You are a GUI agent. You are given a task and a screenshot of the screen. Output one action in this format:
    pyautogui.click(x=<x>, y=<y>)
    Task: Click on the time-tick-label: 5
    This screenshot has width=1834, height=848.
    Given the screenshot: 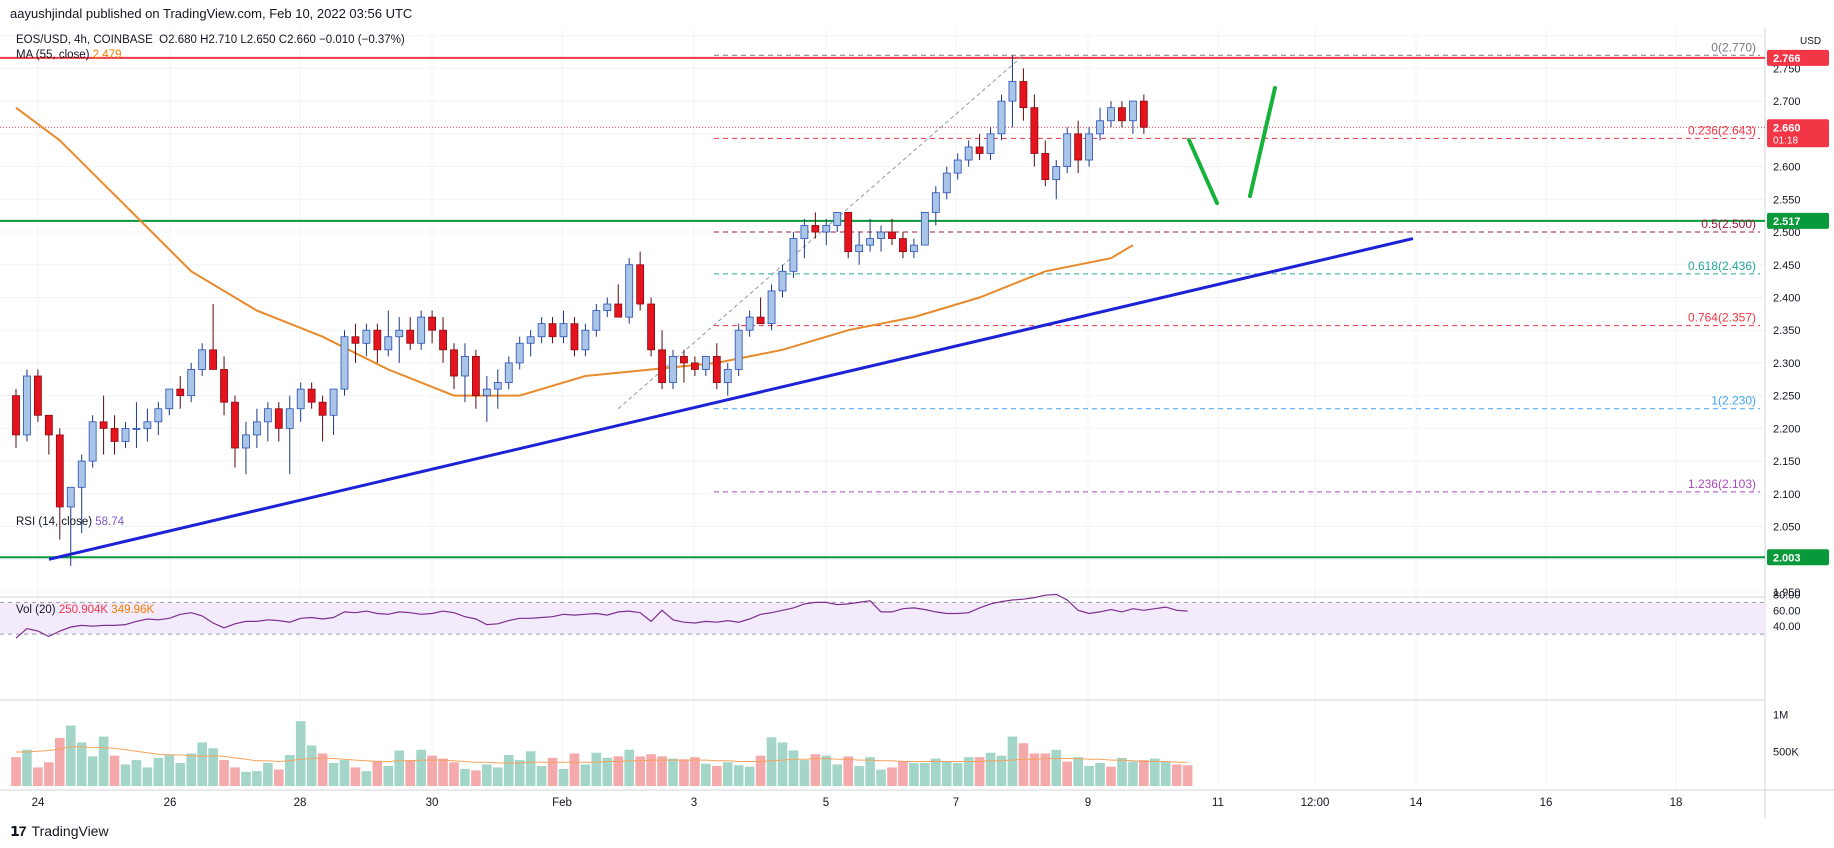 What is the action you would take?
    pyautogui.click(x=826, y=803)
    